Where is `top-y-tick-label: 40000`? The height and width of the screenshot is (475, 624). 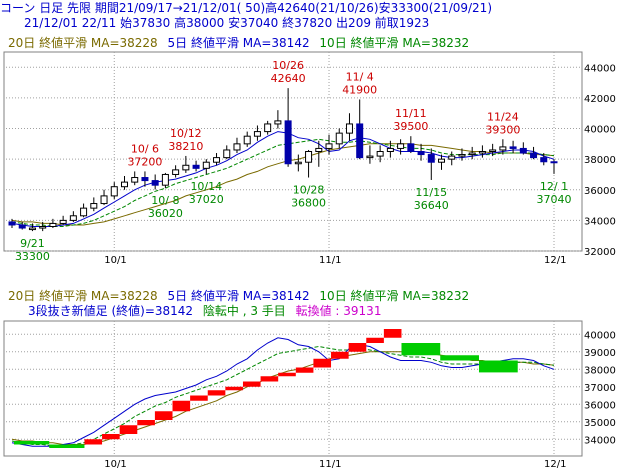
top-y-tick-label: 40000 is located at coordinates (600, 130).